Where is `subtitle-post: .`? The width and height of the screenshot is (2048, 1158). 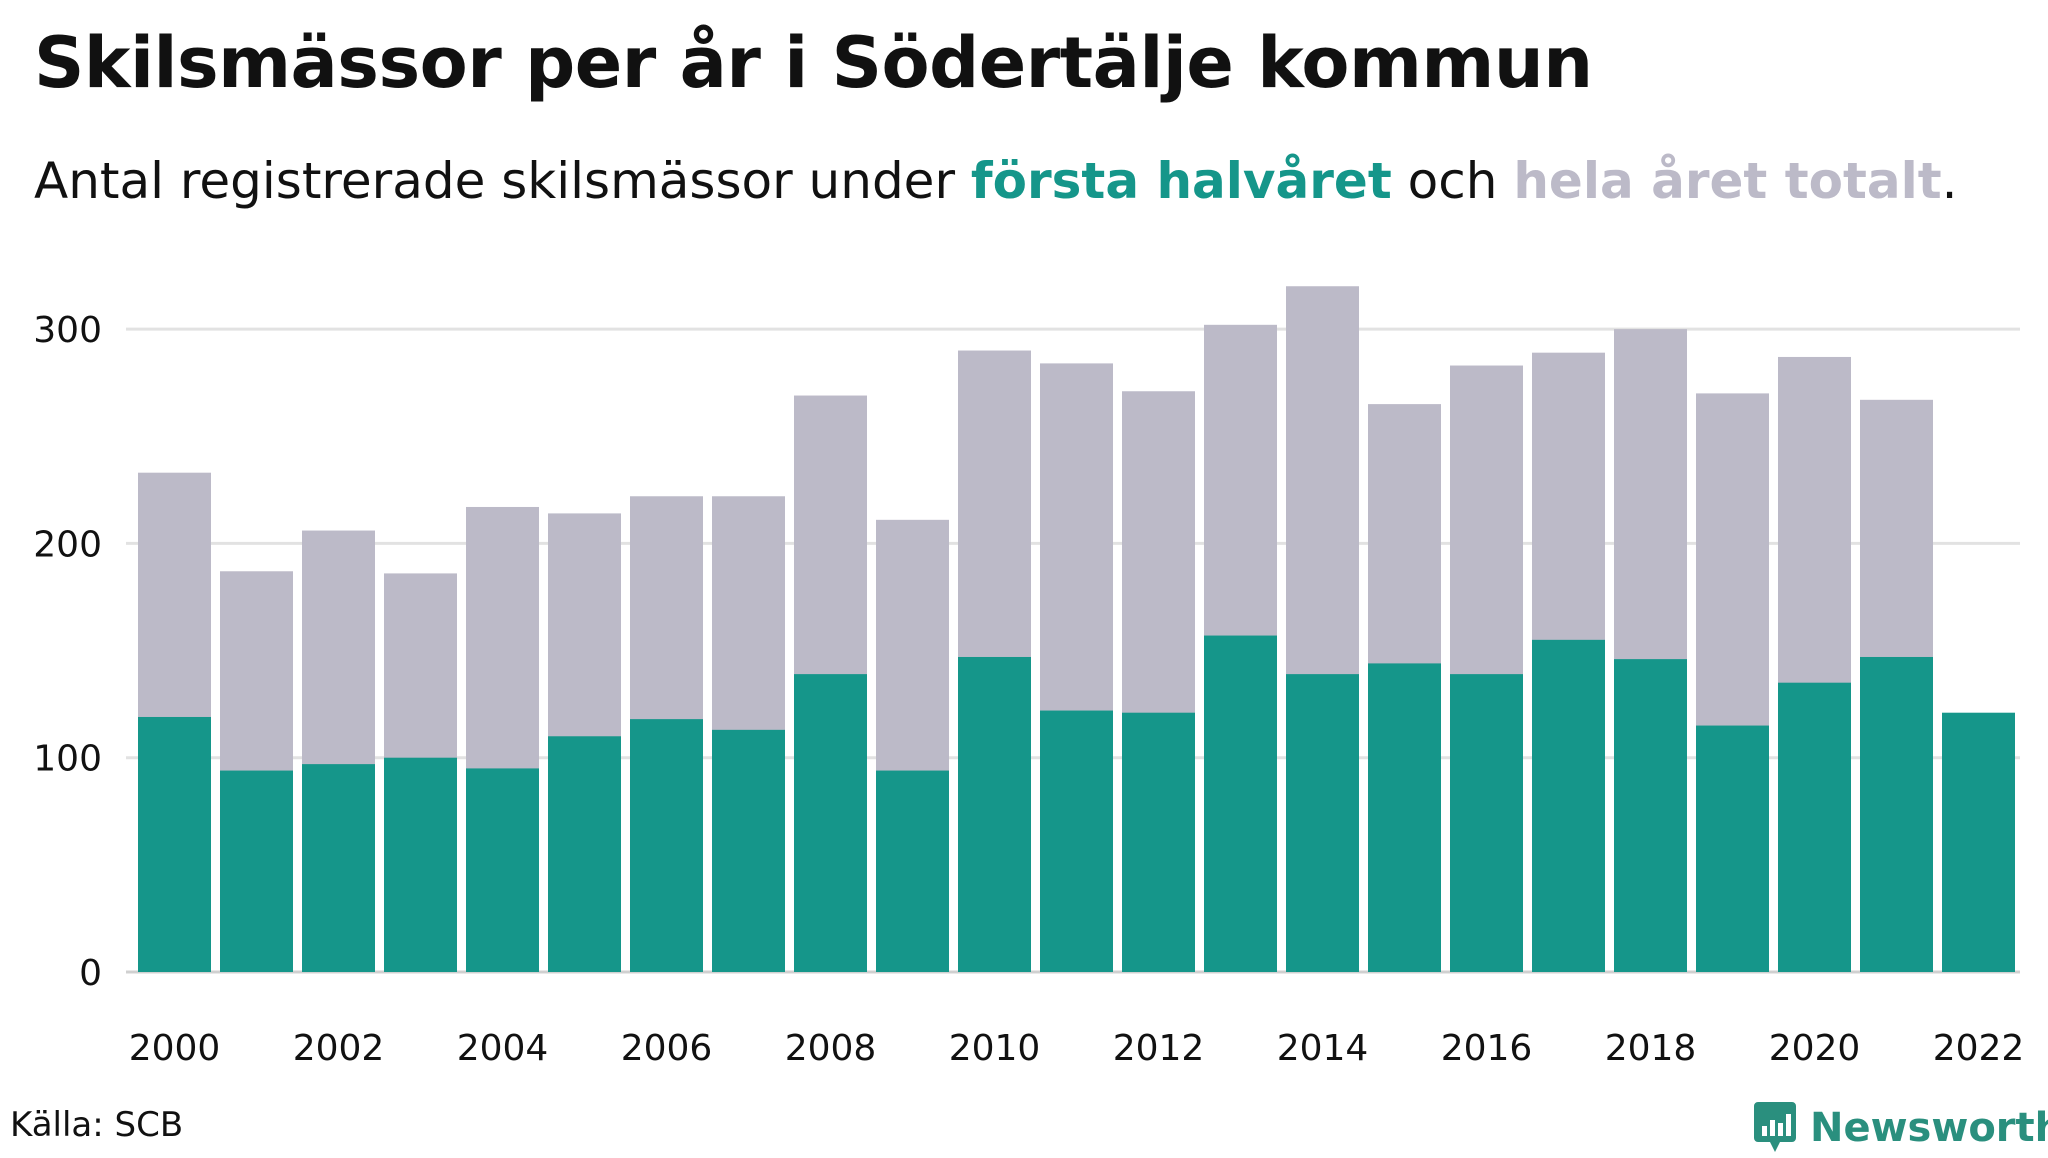
subtitle-post: . is located at coordinates (1949, 181).